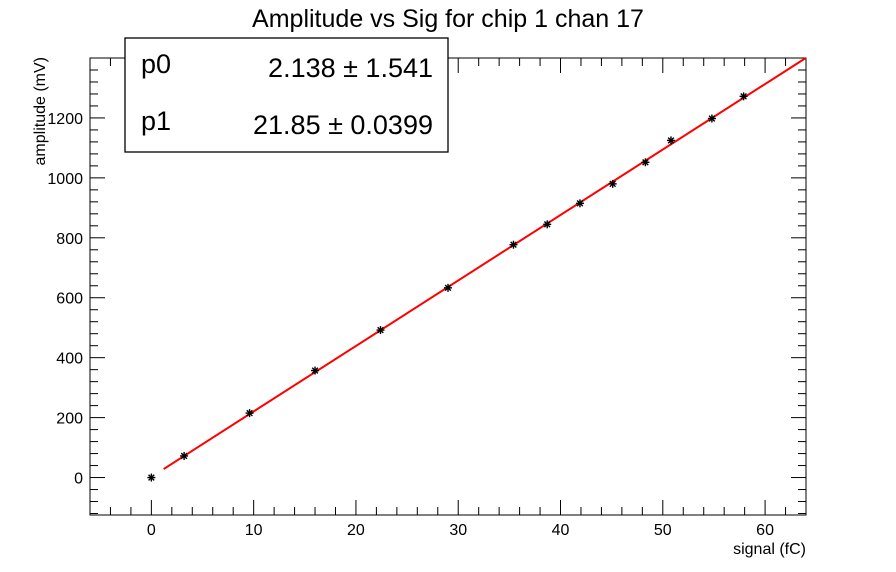 The image size is (896, 572). What do you see at coordinates (765, 530) in the screenshot?
I see `x-tick-label: 60` at bounding box center [765, 530].